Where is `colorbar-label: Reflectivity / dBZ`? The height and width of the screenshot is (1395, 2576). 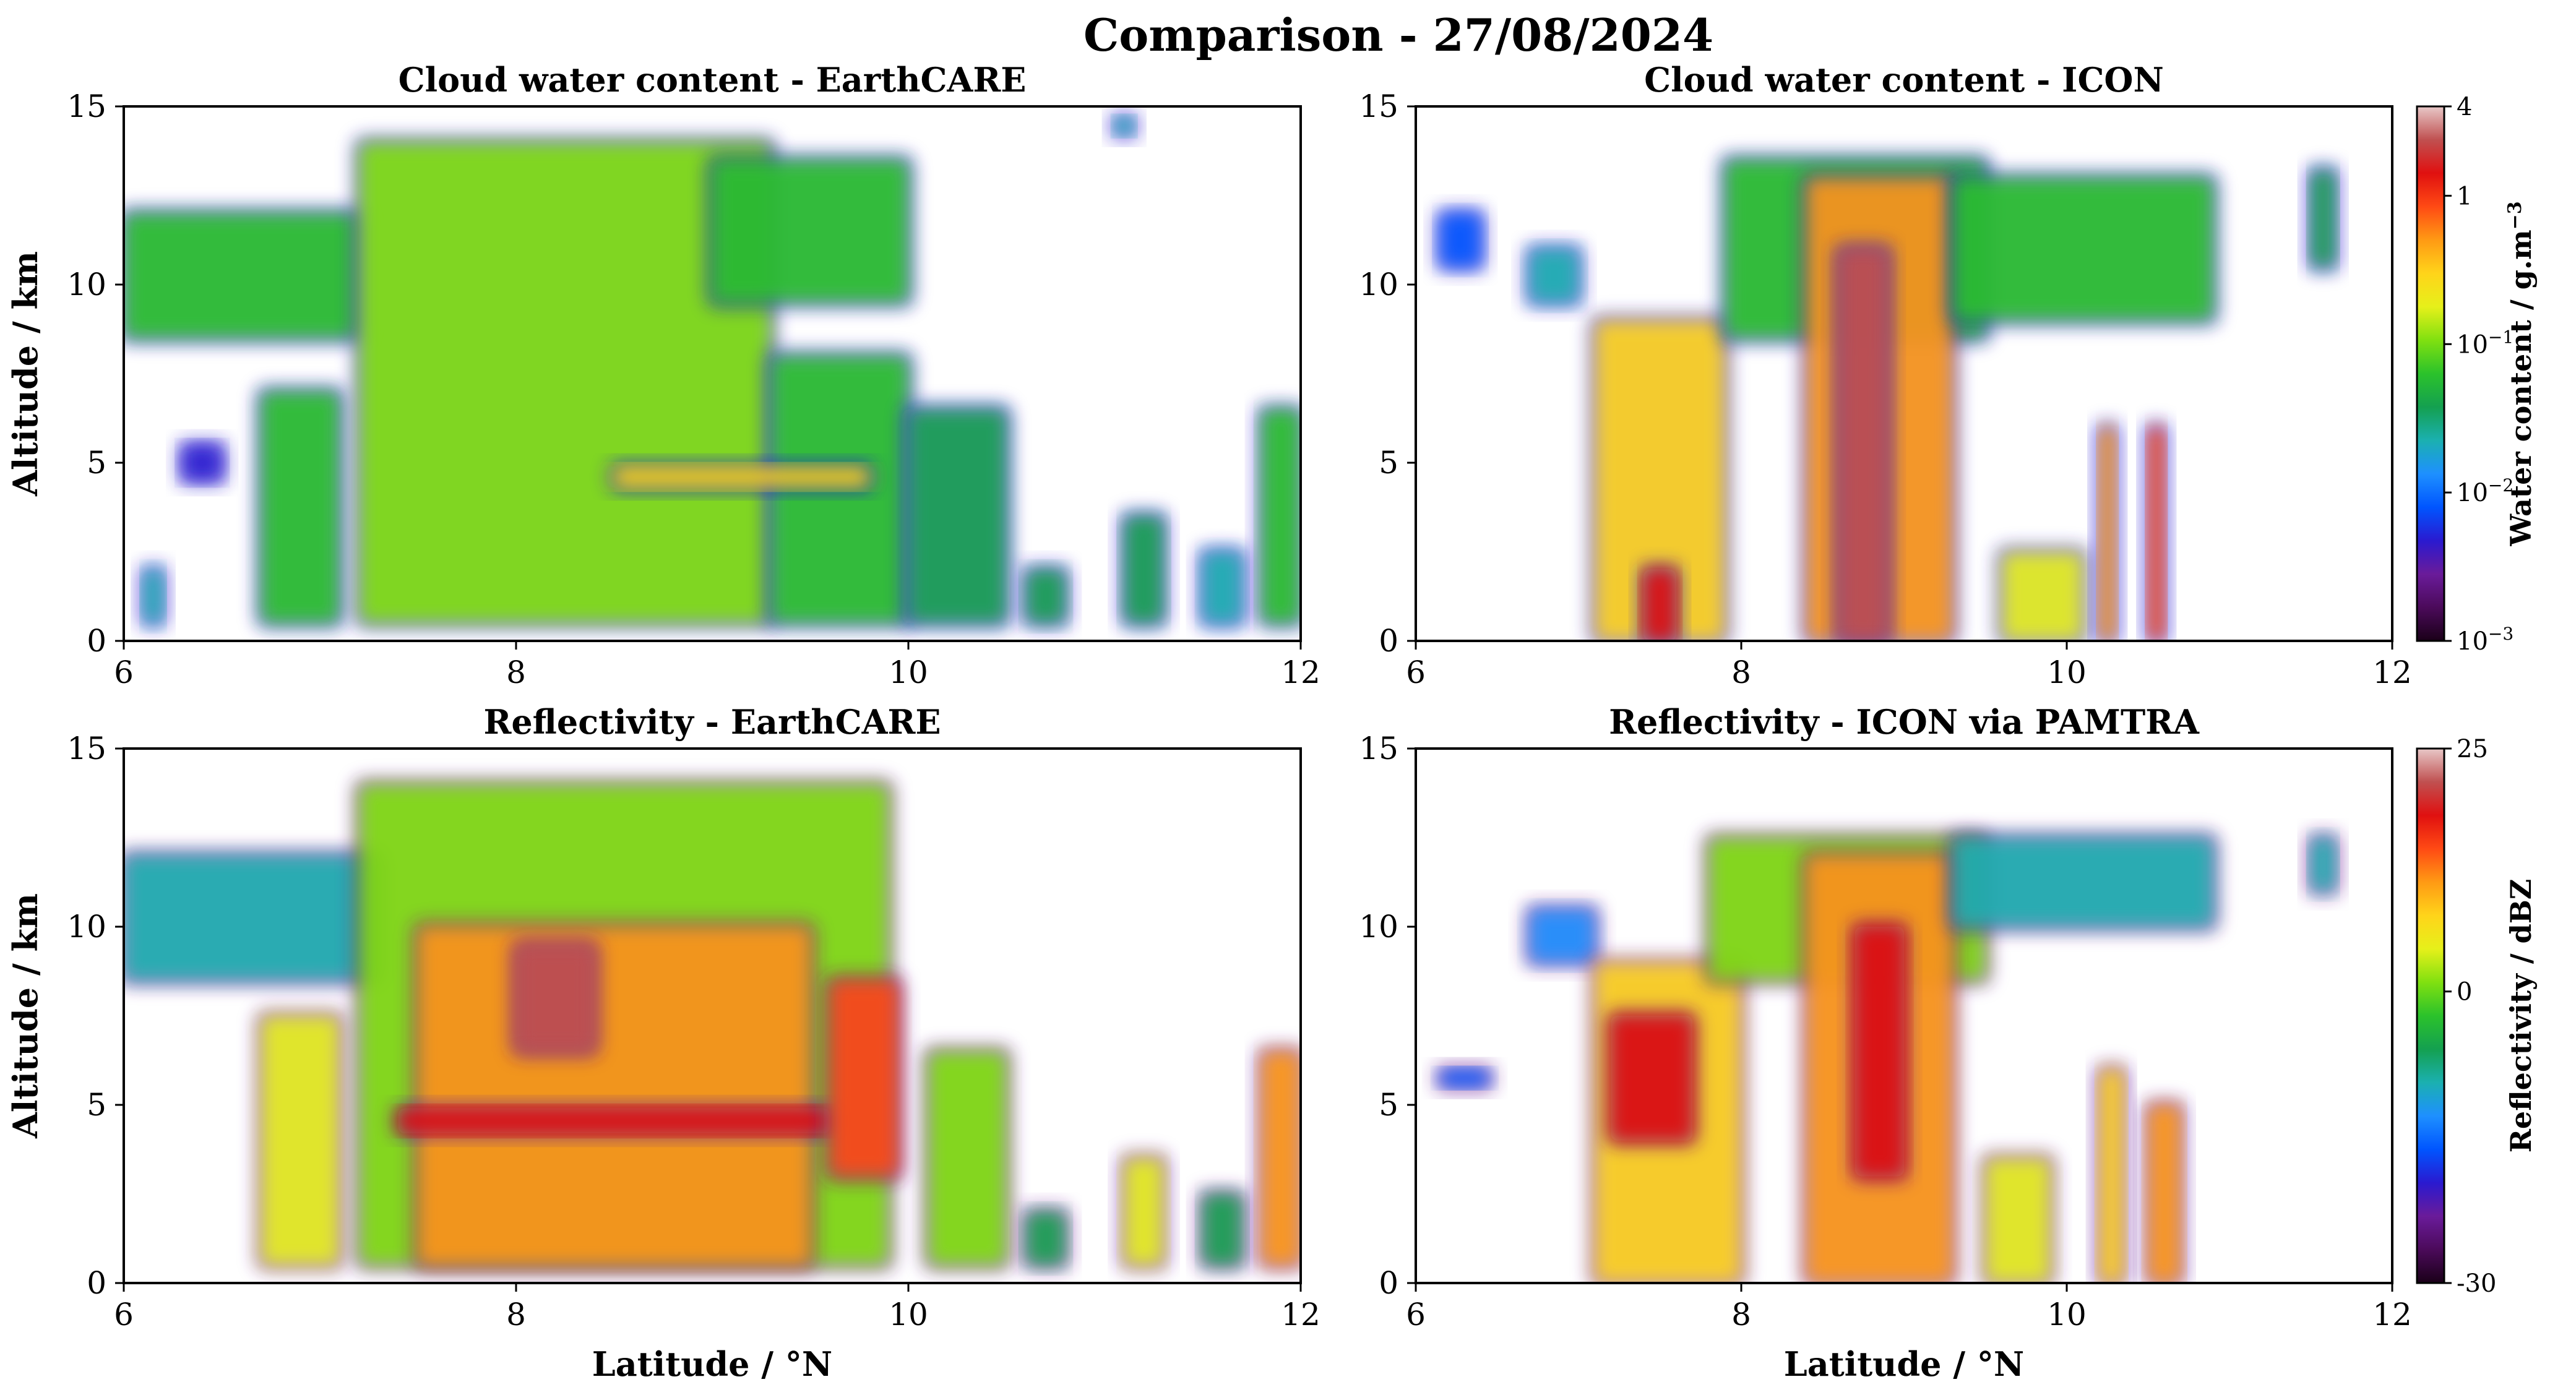
colorbar-label: Reflectivity / dBZ is located at coordinates (2521, 1016).